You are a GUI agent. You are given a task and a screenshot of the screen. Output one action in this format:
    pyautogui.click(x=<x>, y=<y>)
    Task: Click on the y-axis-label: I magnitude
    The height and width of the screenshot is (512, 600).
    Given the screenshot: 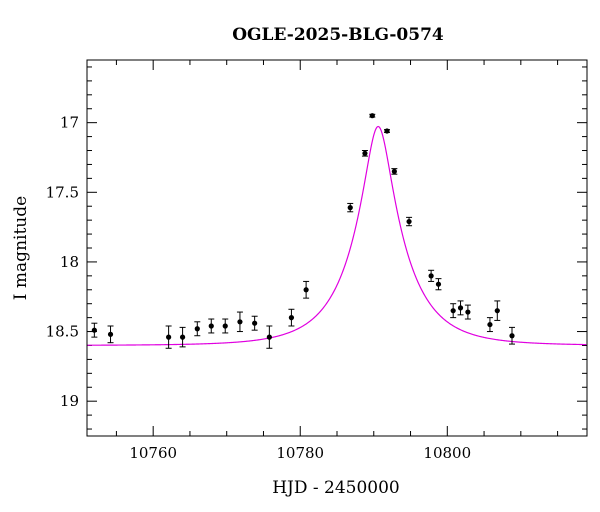 What is the action you would take?
    pyautogui.click(x=21, y=248)
    